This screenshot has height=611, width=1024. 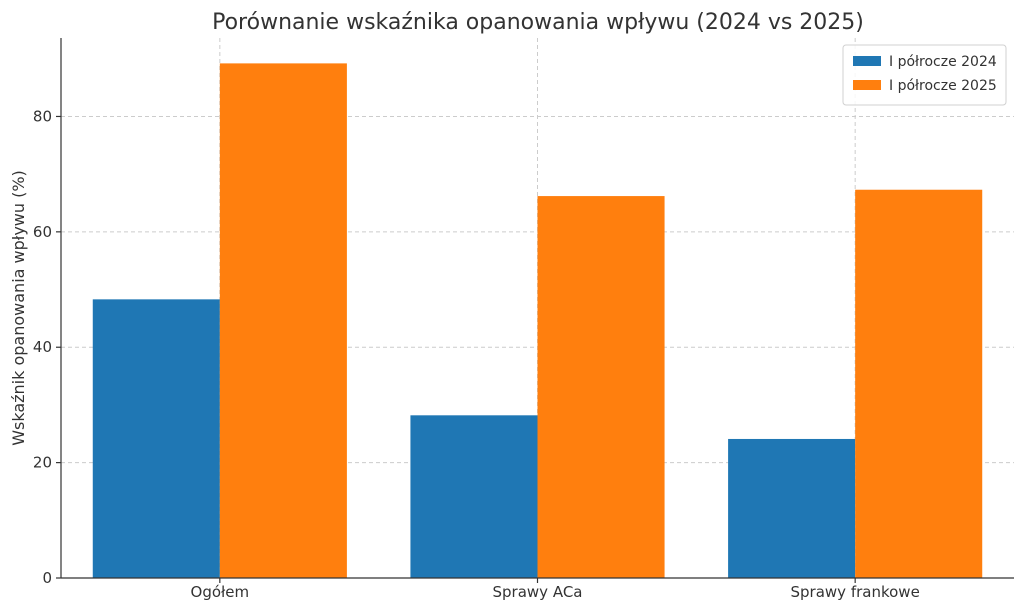 What do you see at coordinates (220, 592) in the screenshot?
I see `x-tick-label: Ogółem` at bounding box center [220, 592].